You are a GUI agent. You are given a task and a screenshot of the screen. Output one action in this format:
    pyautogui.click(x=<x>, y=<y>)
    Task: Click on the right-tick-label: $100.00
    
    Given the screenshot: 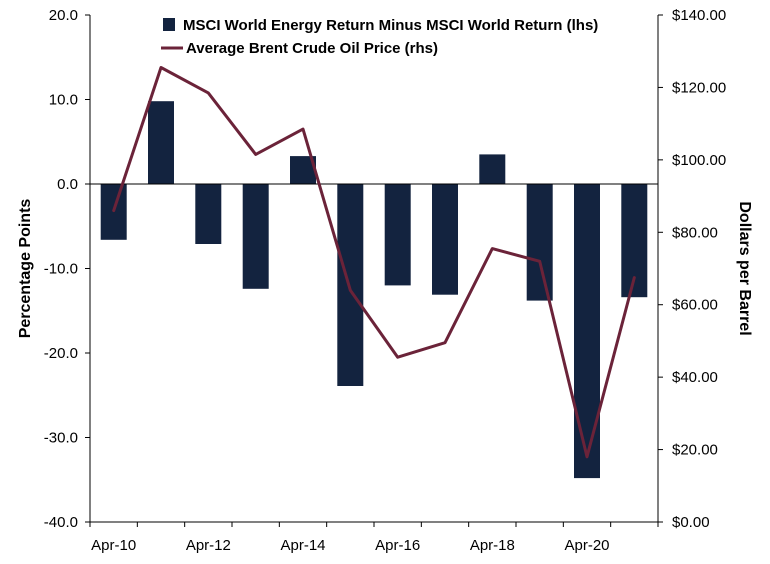 What is the action you would take?
    pyautogui.click(x=699, y=160)
    